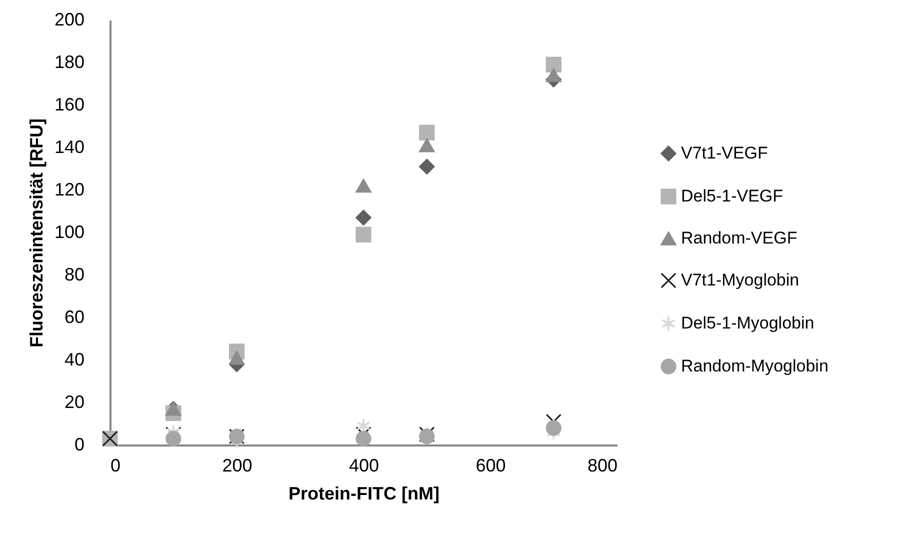 The image size is (906, 533). What do you see at coordinates (739, 238) in the screenshot?
I see `legend-label: Random-VEGF` at bounding box center [739, 238].